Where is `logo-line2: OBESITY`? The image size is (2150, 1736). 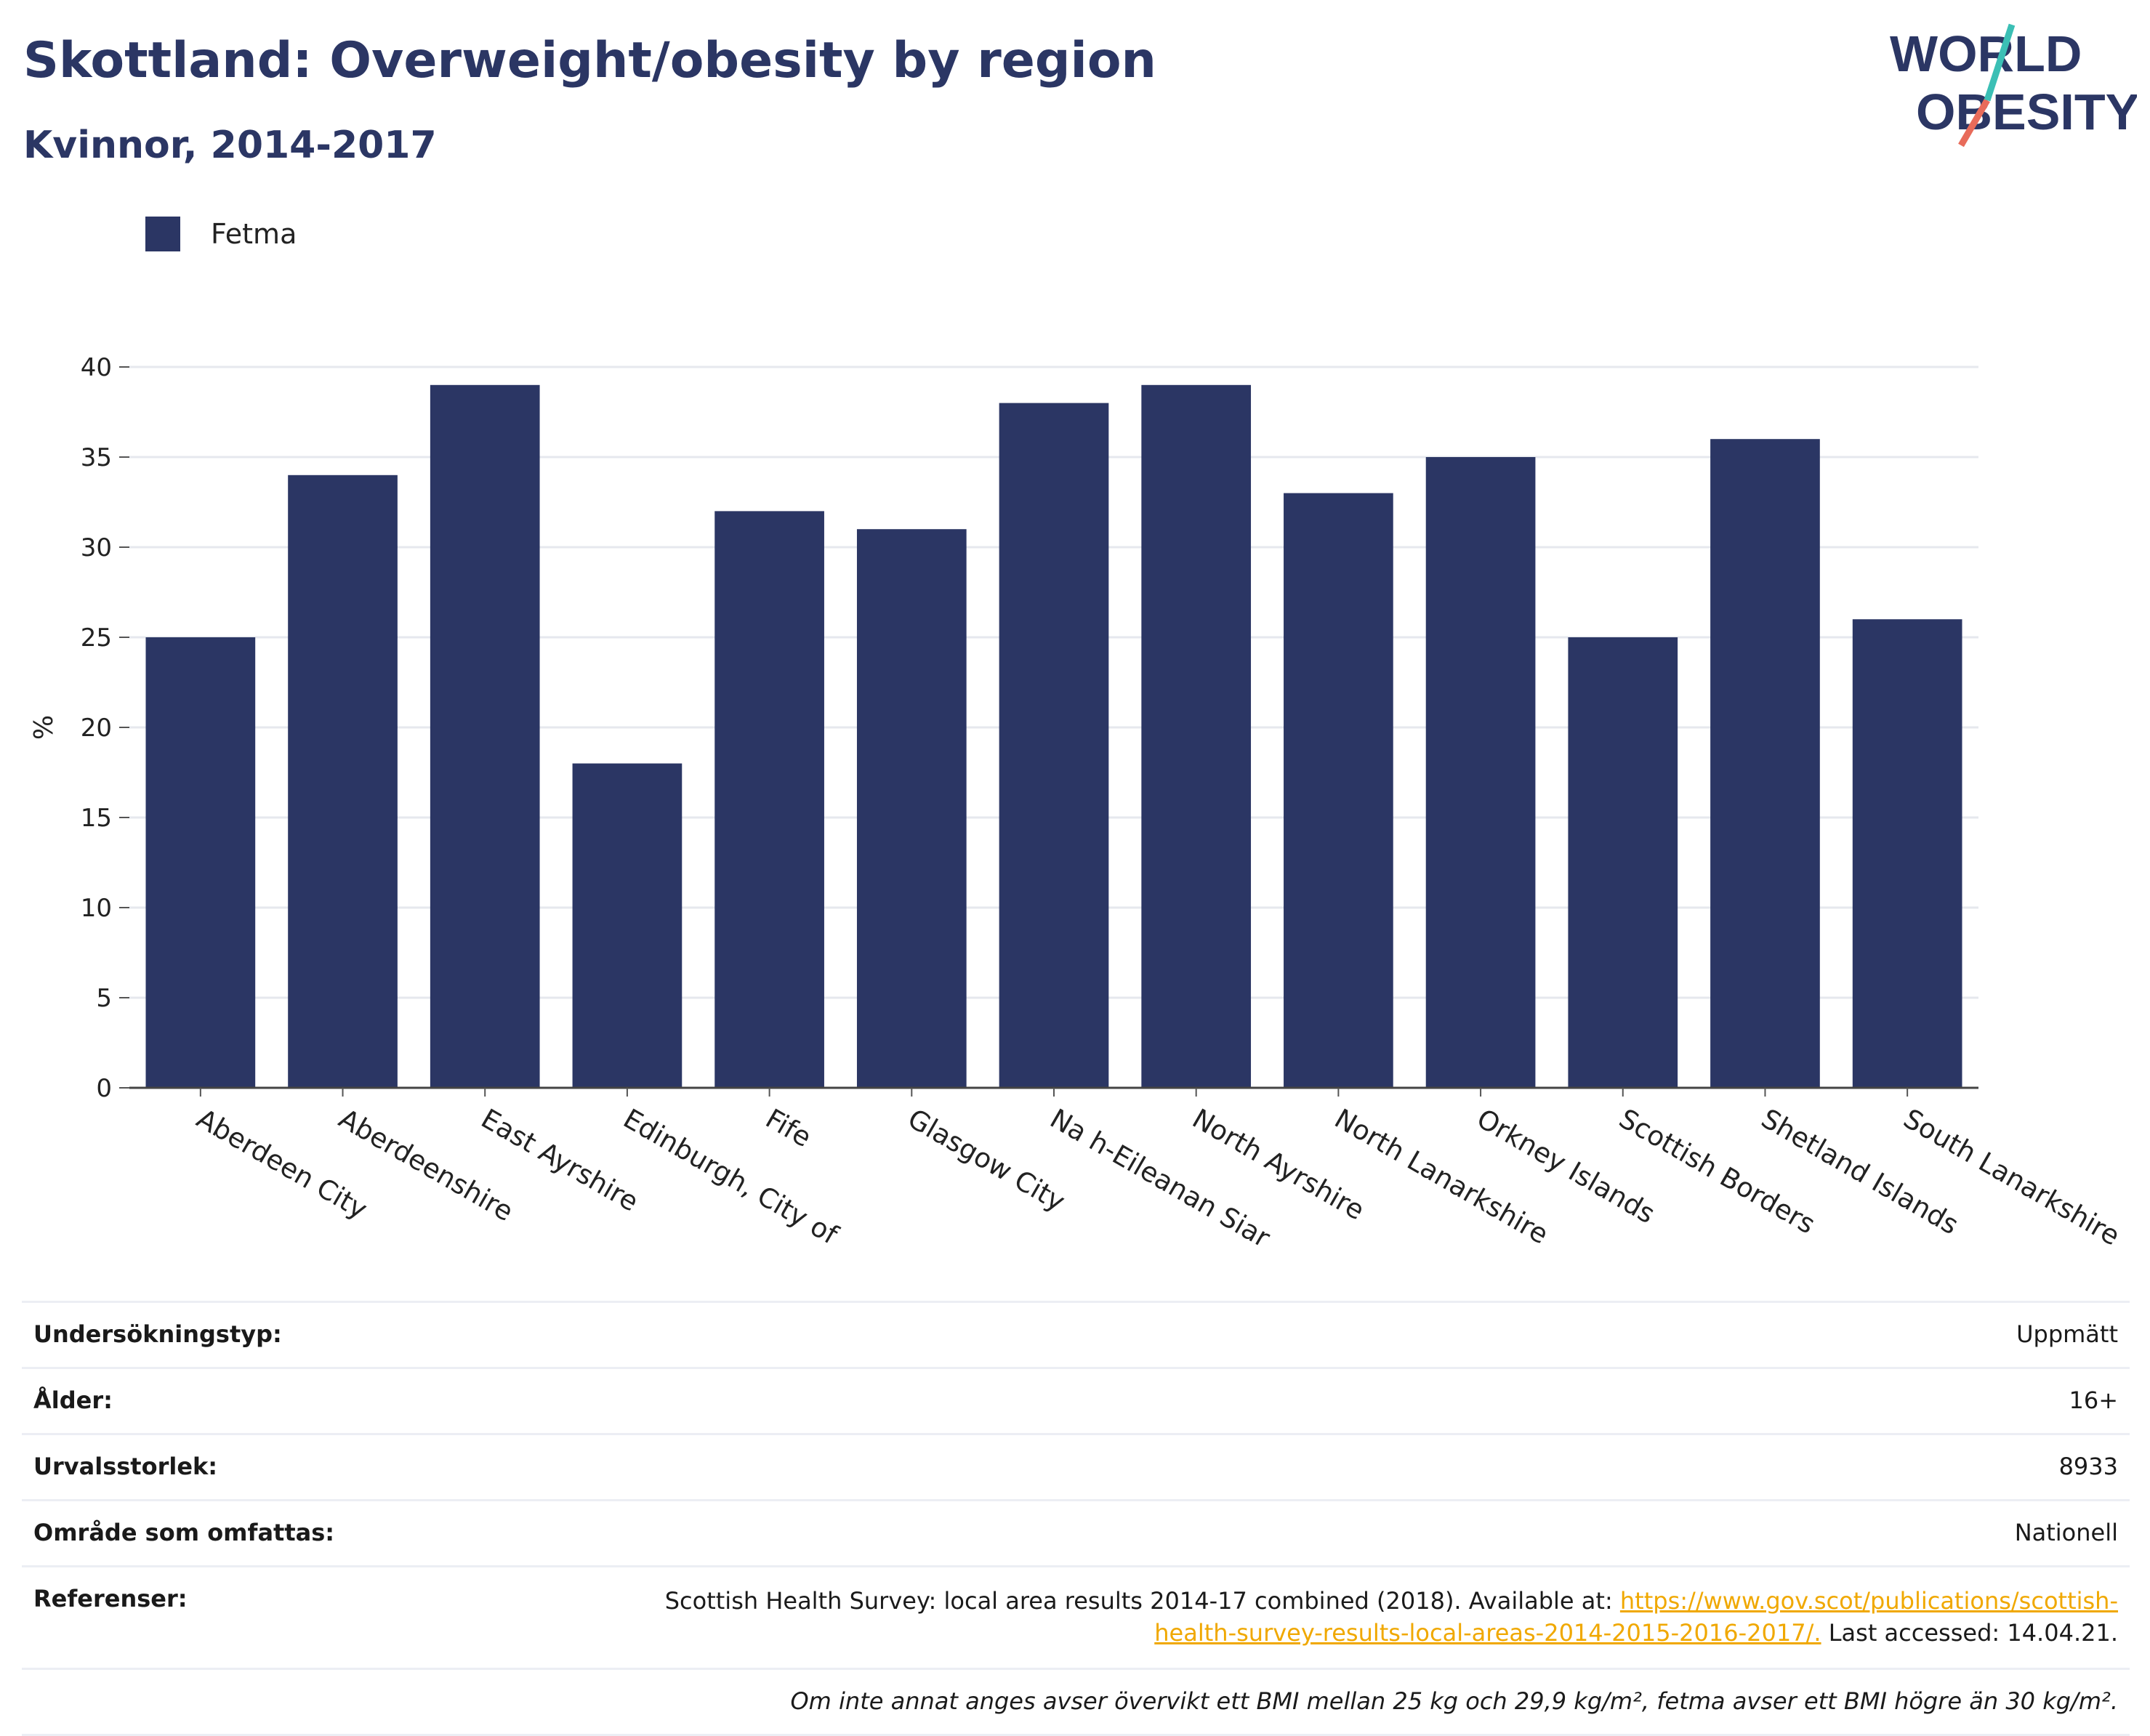
logo-line2: OBESITY is located at coordinates (2026, 112).